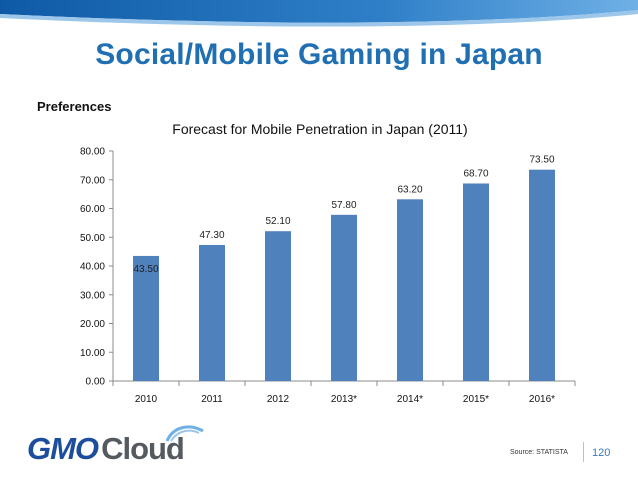 This screenshot has height=479, width=638. Describe the element at coordinates (541, 160) in the screenshot. I see `data-label: 73.50` at that location.